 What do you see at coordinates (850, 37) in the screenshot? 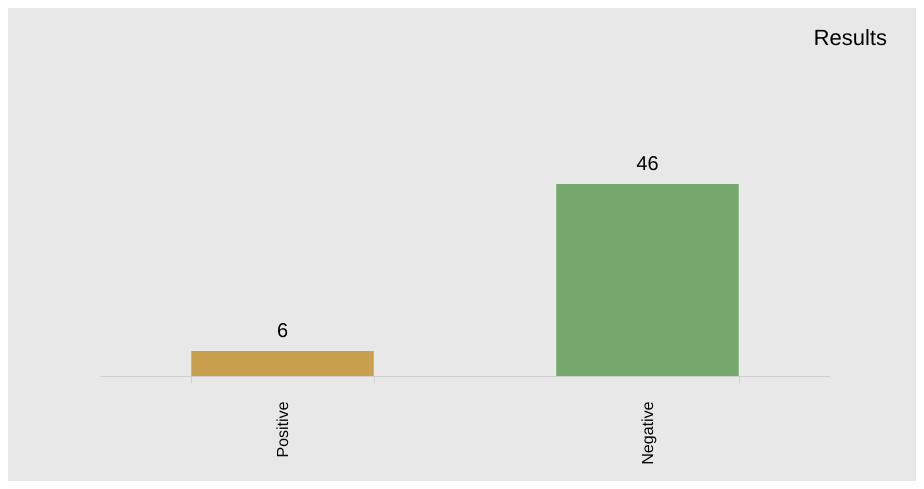
I see `chart-title: Results` at bounding box center [850, 37].